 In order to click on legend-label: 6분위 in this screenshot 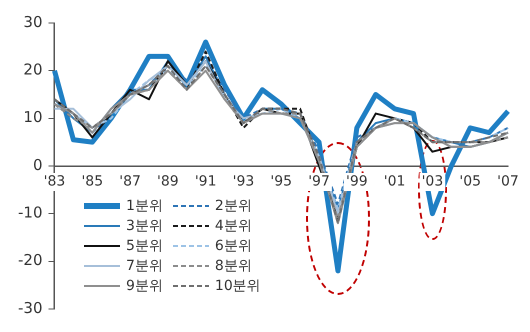, I will do `click(233, 246)`.